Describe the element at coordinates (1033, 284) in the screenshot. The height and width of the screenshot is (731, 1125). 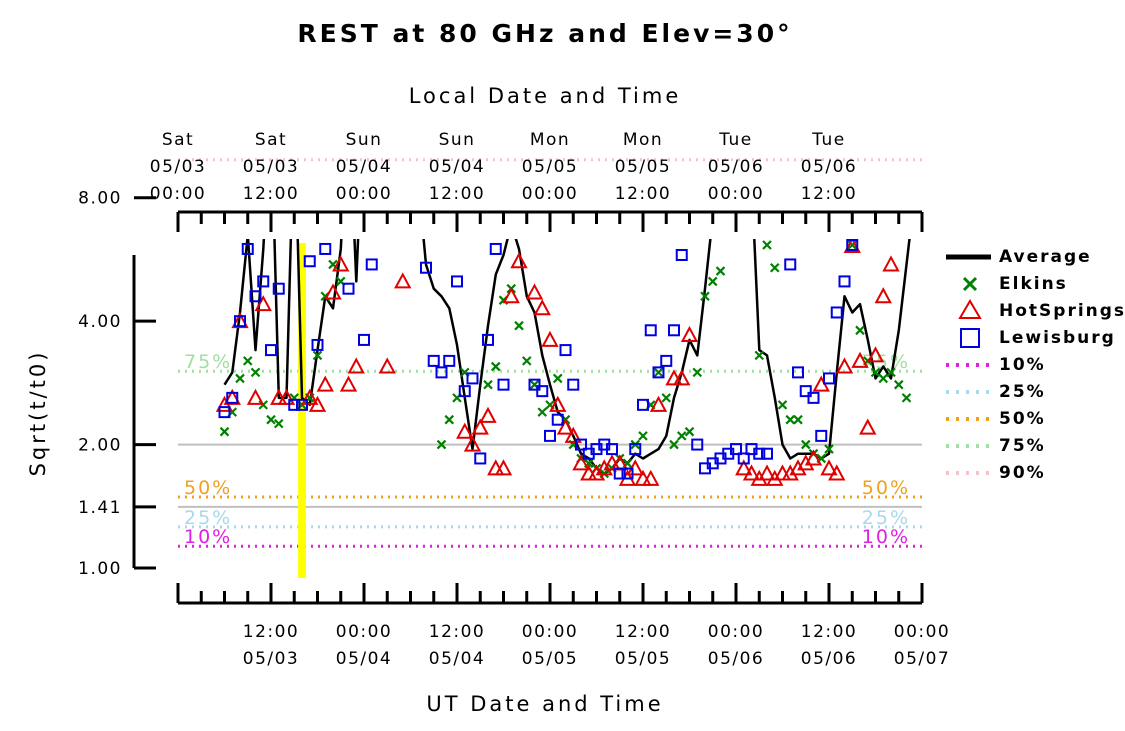
I see `legend-label: Elkins` at that location.